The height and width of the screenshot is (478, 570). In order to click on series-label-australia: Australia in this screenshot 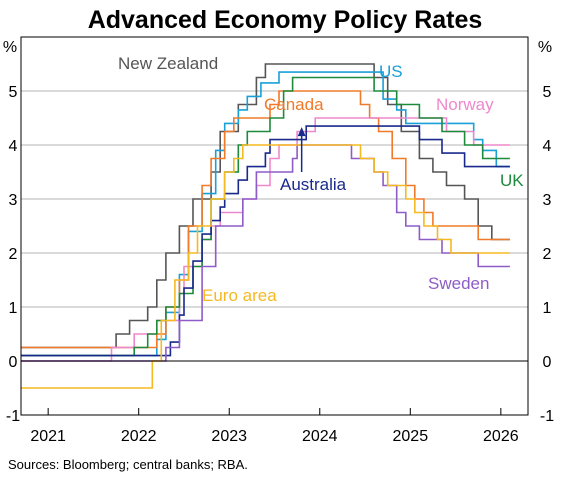, I will do `click(313, 184)`.